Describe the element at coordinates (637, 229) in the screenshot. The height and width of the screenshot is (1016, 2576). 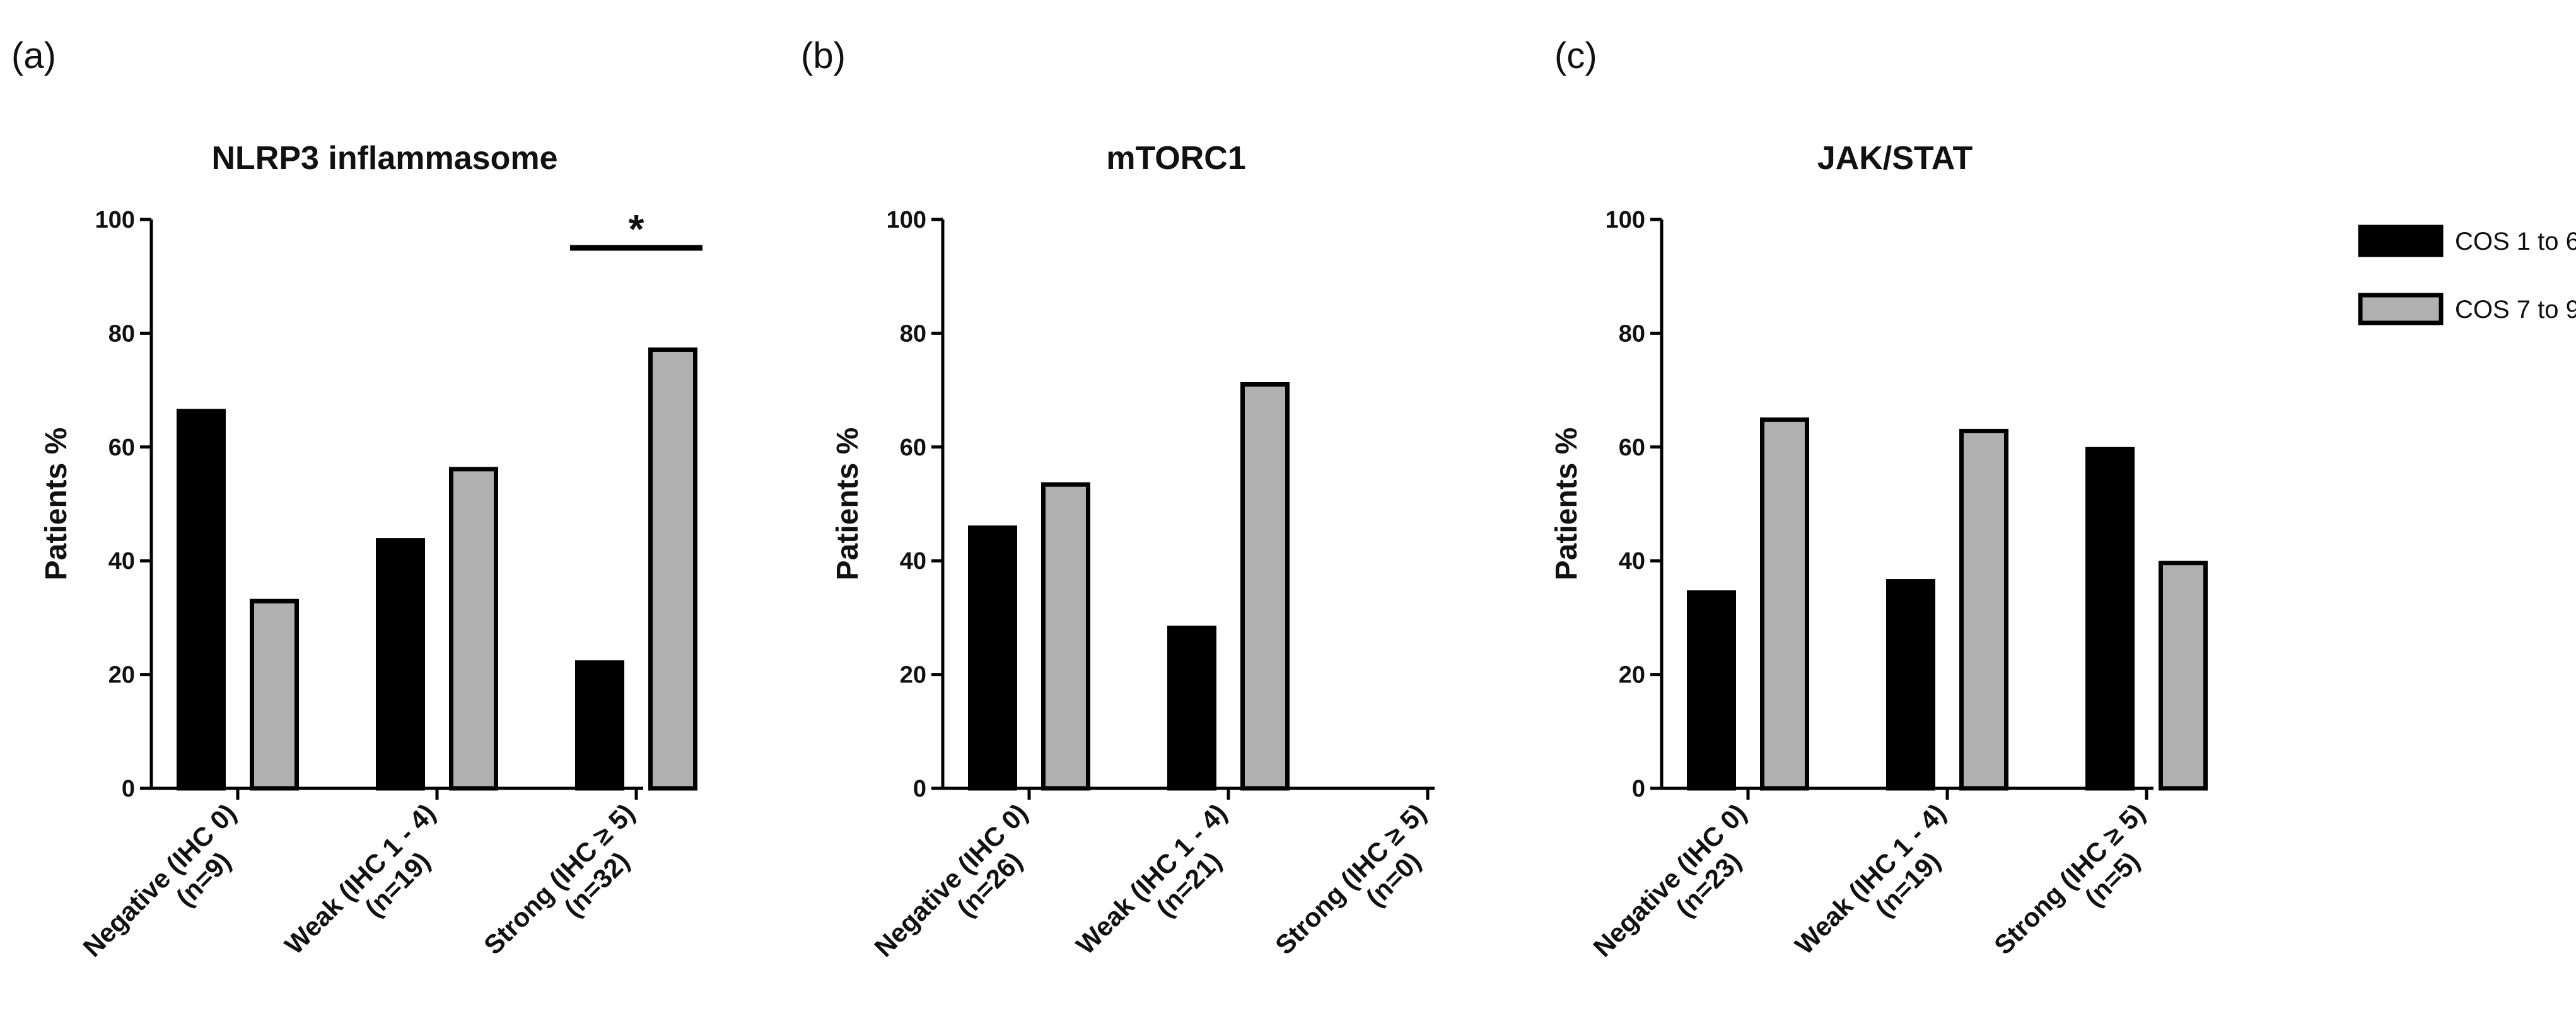
I see `significance-marker: *` at that location.